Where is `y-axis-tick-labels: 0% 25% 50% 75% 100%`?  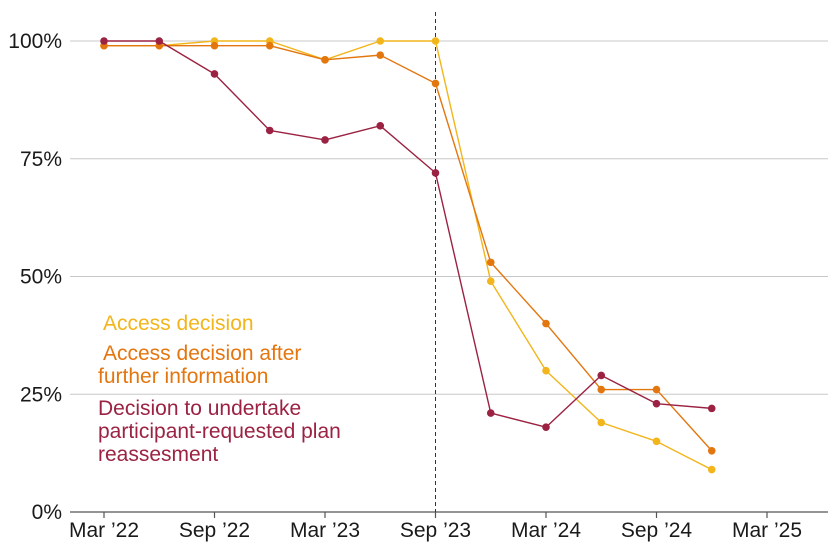
y-axis-tick-labels: 0% 25% 50% 75% 100% is located at coordinates (35, 277).